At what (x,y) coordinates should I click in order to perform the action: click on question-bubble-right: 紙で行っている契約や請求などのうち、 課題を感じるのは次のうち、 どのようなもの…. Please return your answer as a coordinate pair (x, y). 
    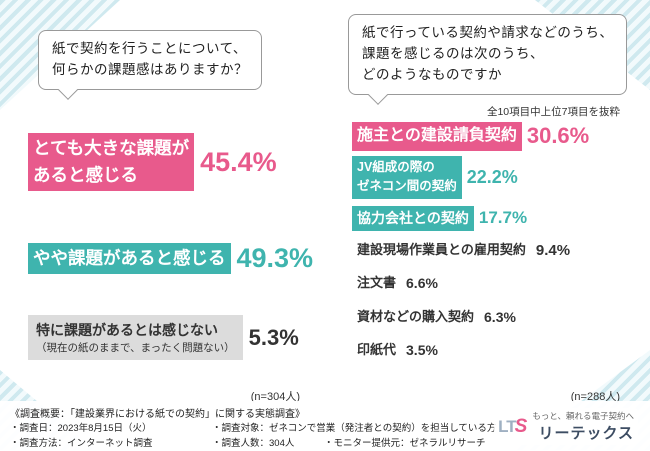
    Looking at the image, I should click on (488, 54).